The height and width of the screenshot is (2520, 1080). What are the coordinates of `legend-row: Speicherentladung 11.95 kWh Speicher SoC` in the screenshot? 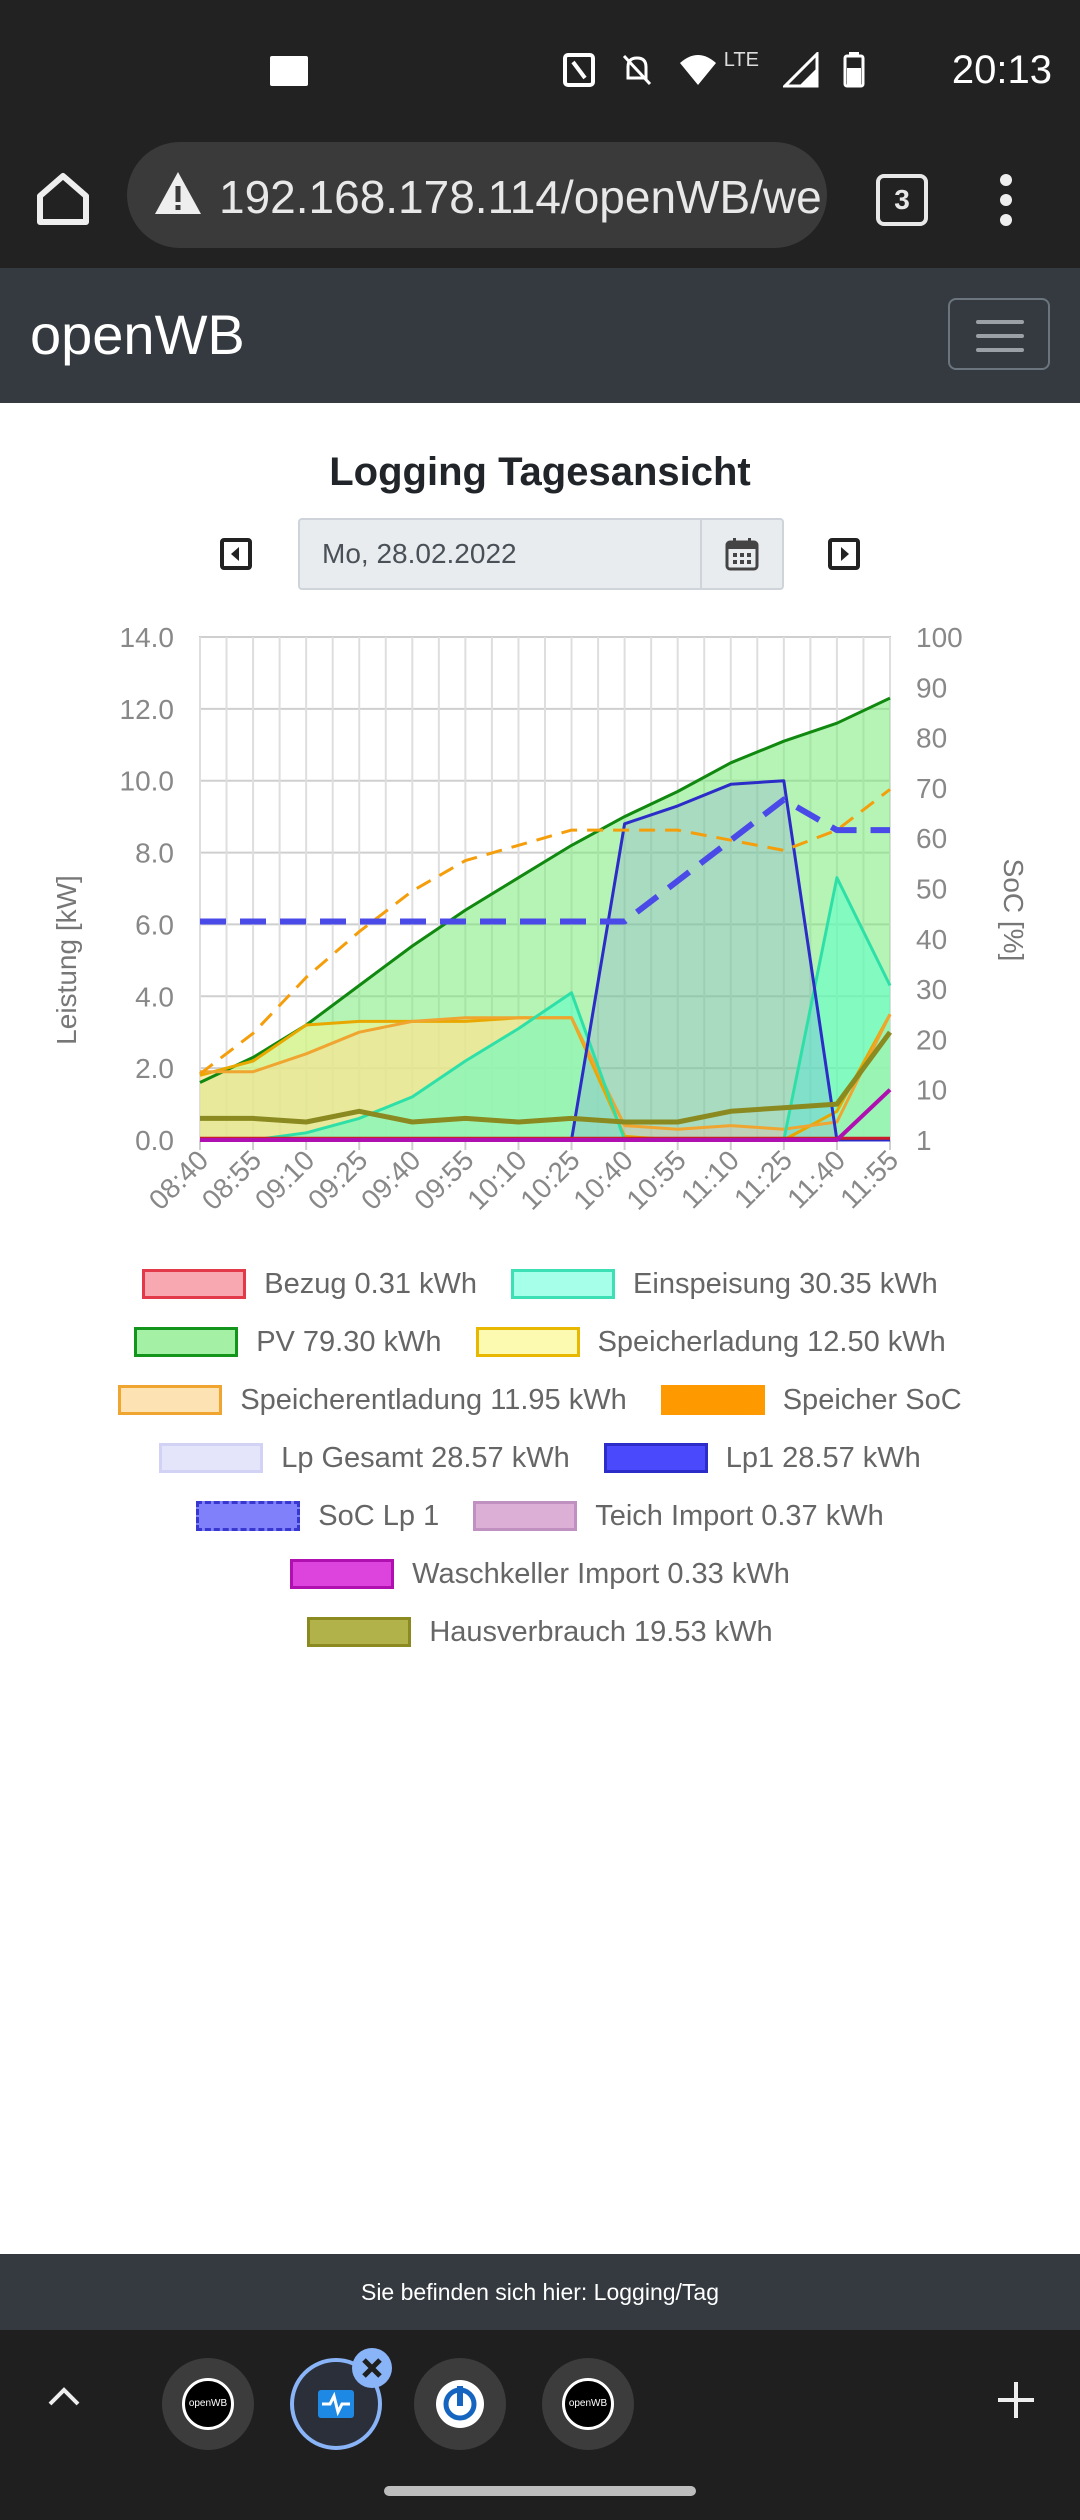 It's located at (540, 1400).